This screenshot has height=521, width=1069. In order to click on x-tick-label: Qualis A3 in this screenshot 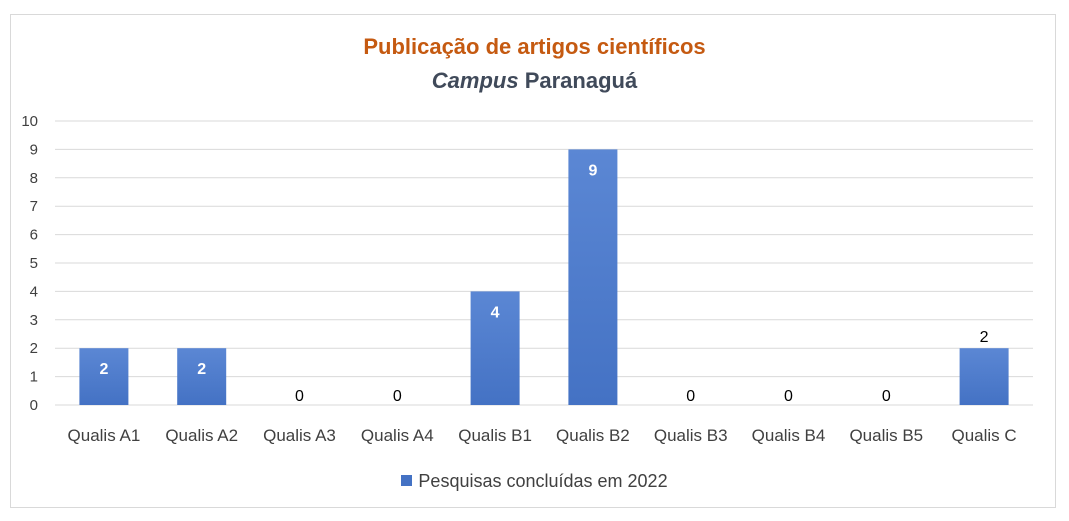, I will do `click(299, 435)`.